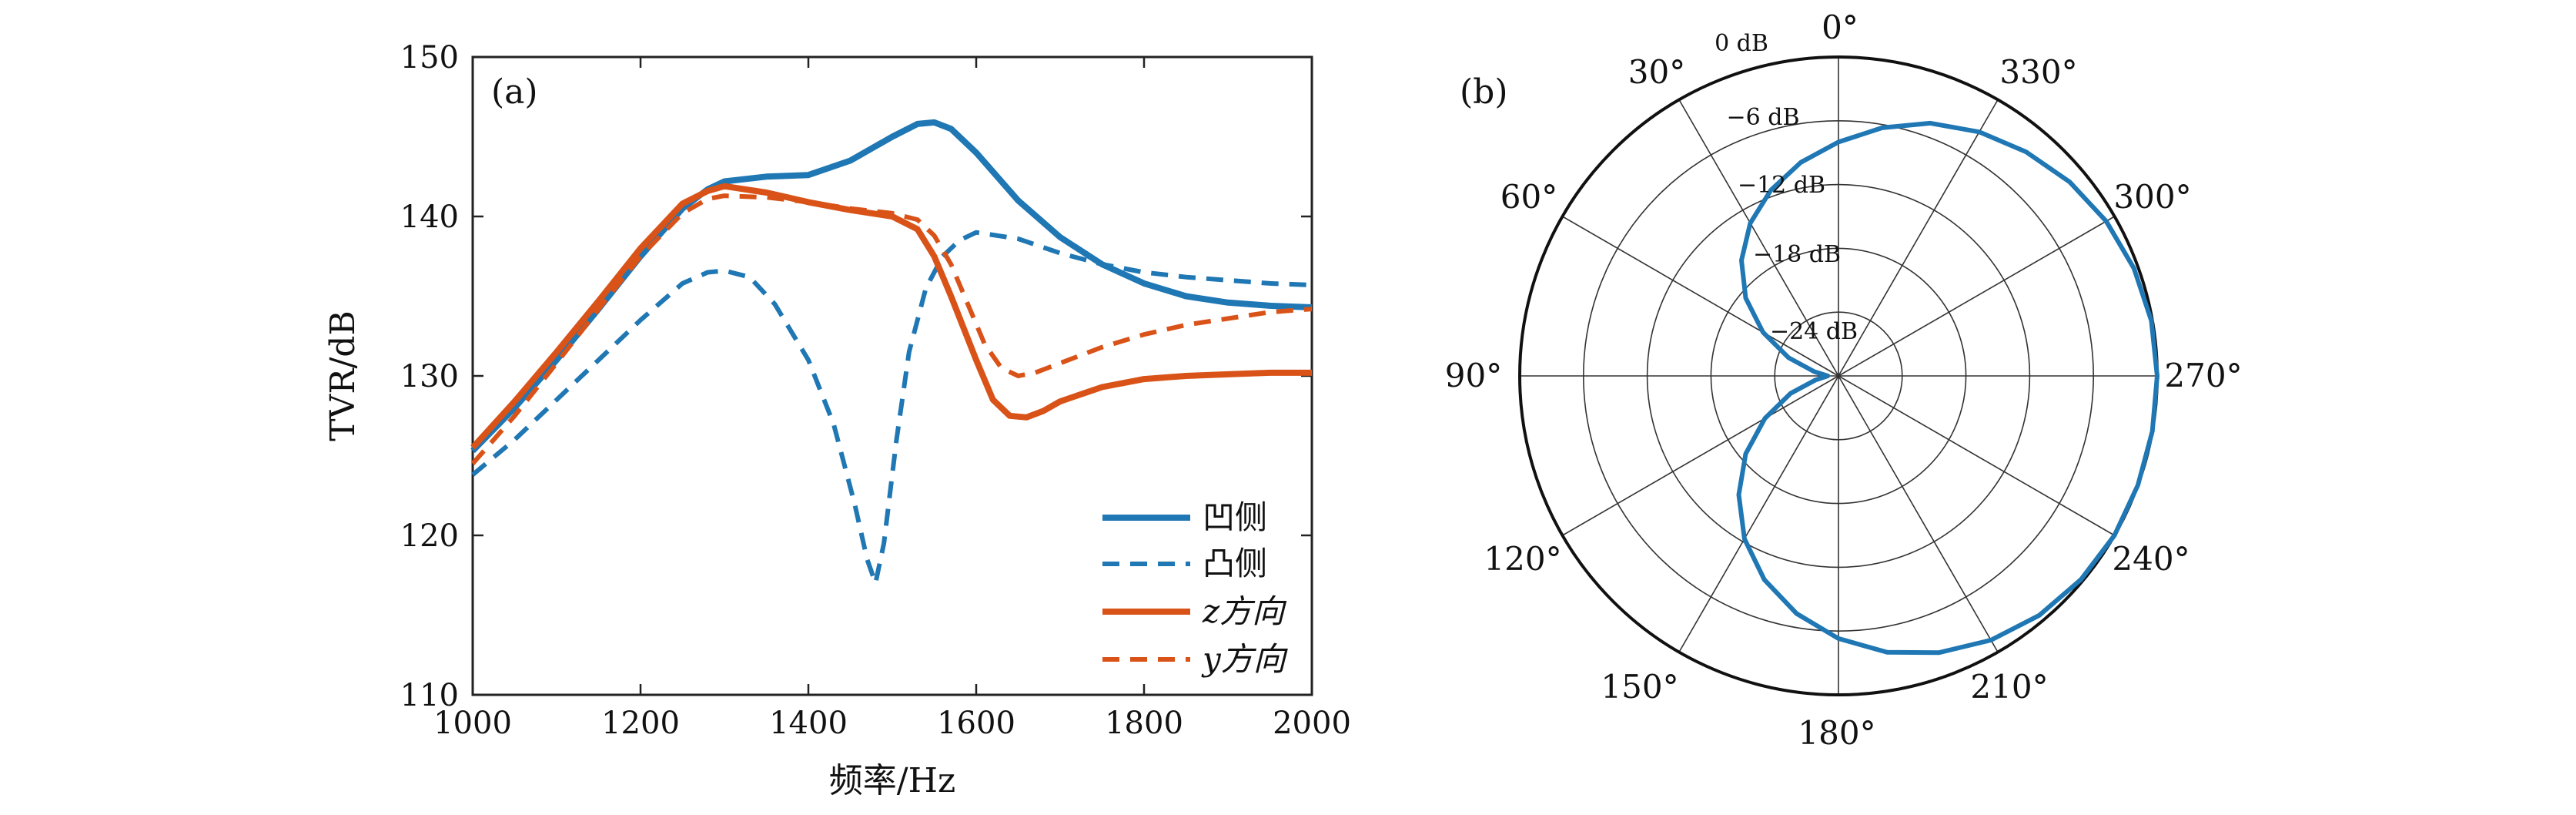 This screenshot has height=815, width=2576. I want to click on angle-label-210: 210°, so click(2009, 687).